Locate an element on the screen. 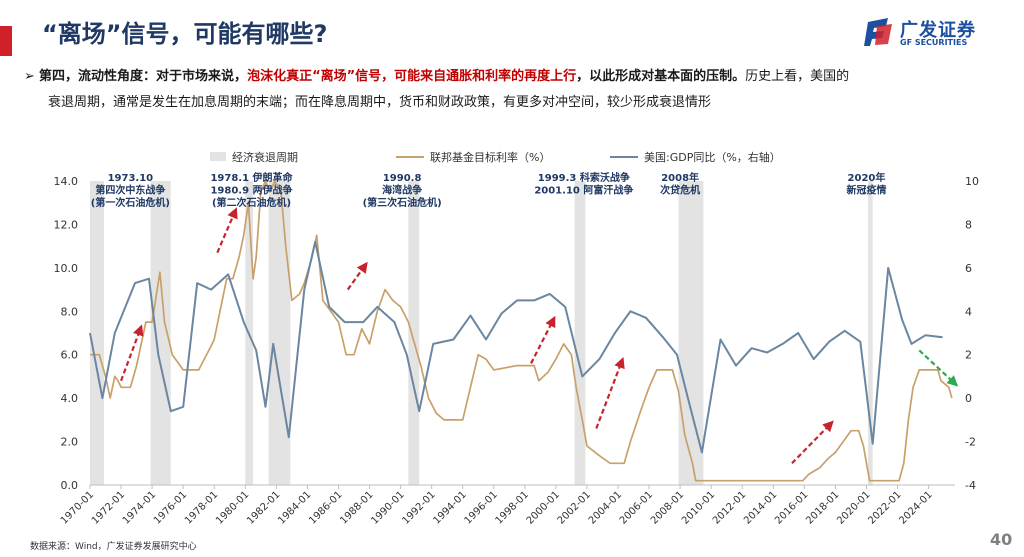 The height and width of the screenshot is (557, 1024). x-tick-label: 2006-01 is located at coordinates (636, 507).